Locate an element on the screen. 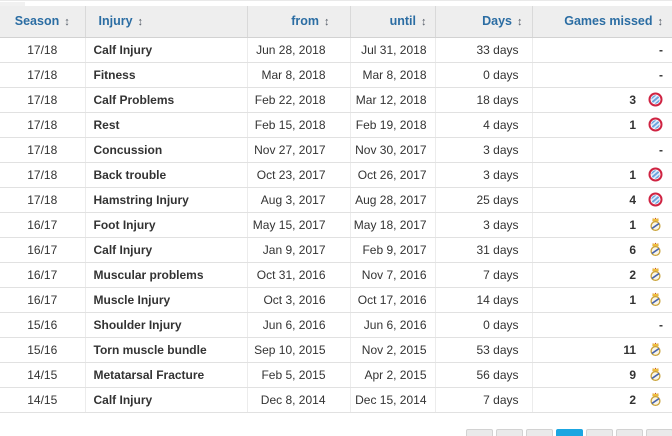  injury-cell: Muscular problems is located at coordinates (165, 275).